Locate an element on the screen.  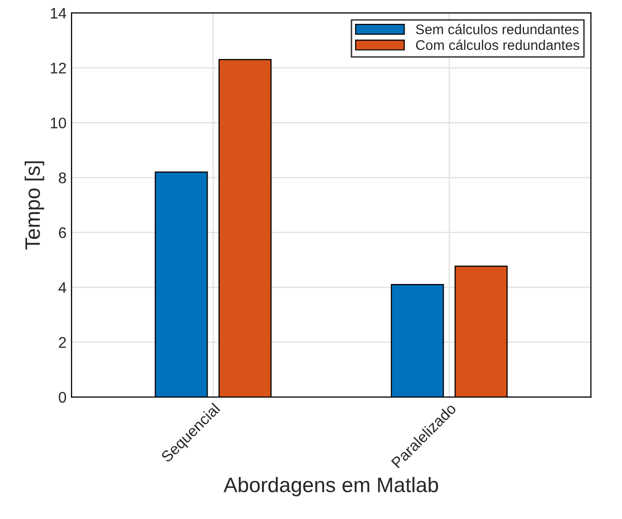
y-tick-label: 2 is located at coordinates (62, 342).